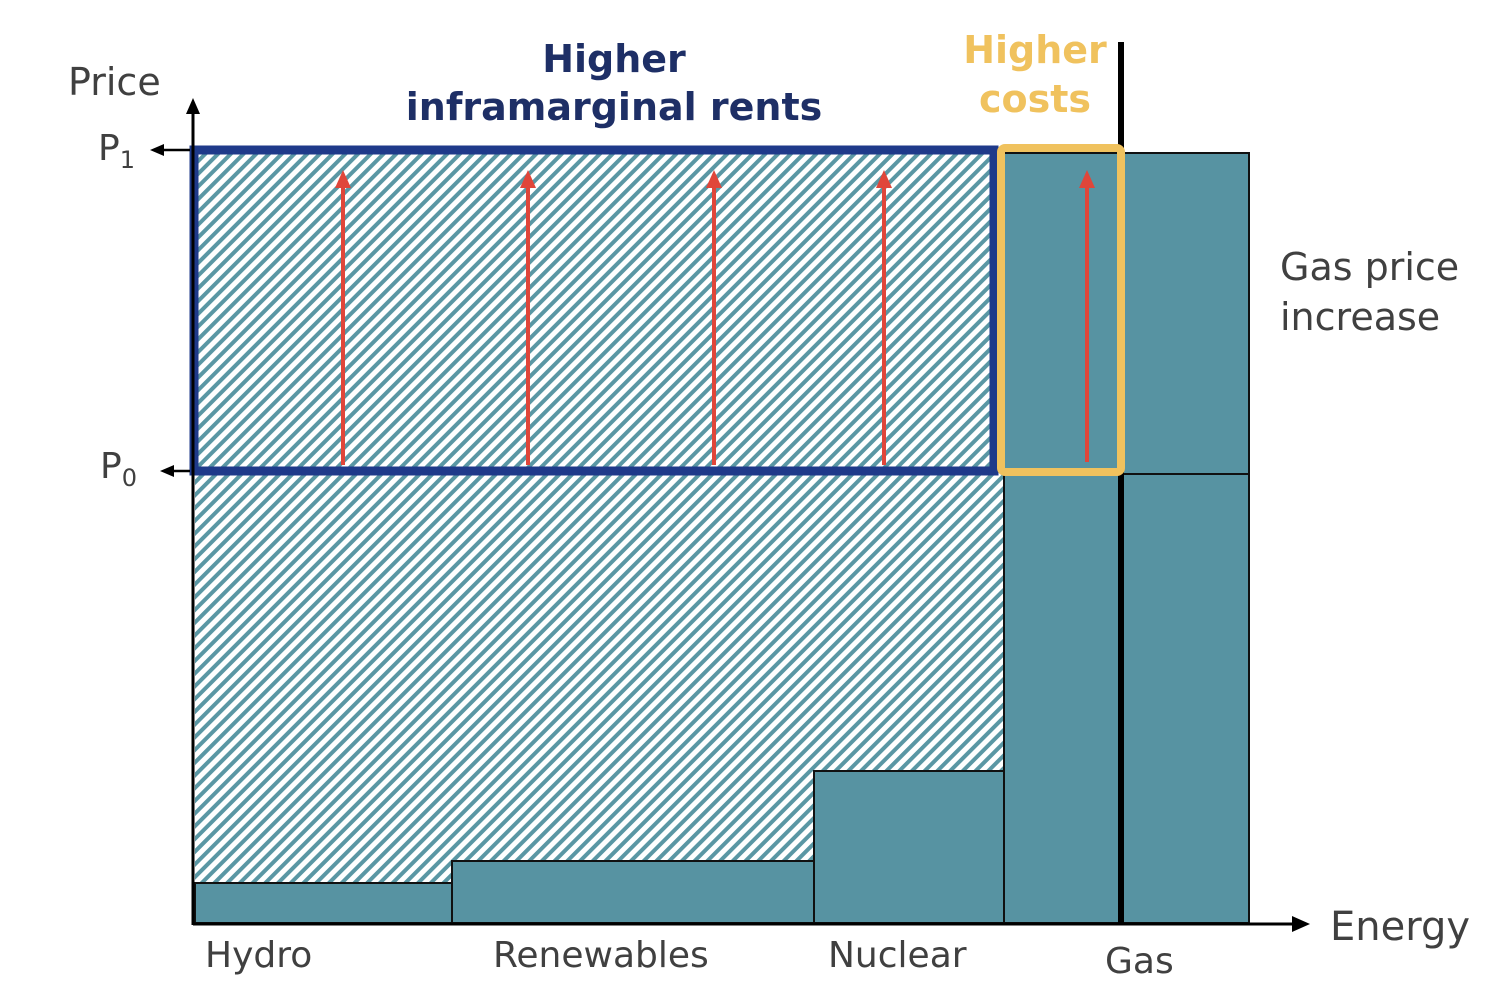 The height and width of the screenshot is (996, 1492). I want to click on rents-title-line2: inframarginal rents, so click(614, 107).